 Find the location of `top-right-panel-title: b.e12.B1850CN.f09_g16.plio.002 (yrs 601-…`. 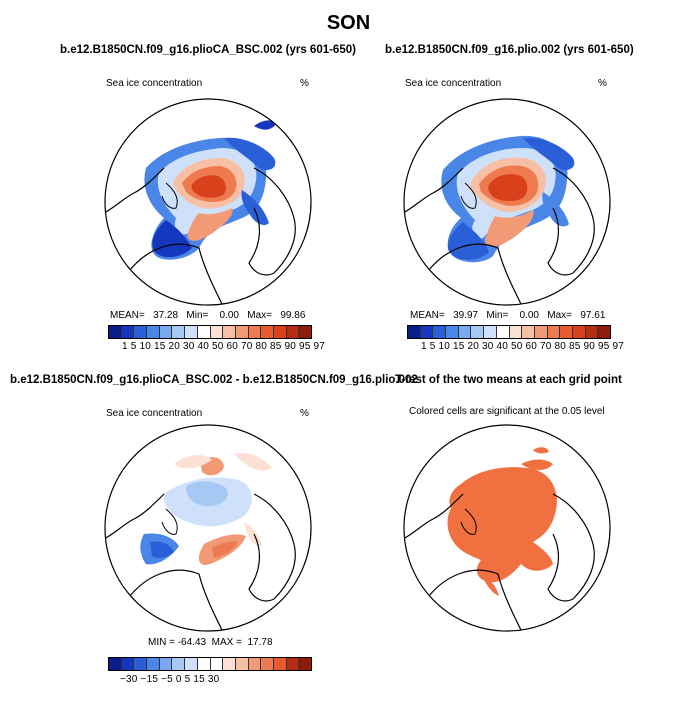

top-right-panel-title: b.e12.B1850CN.f09_g16.plio.002 (yrs 601-… is located at coordinates (509, 50).